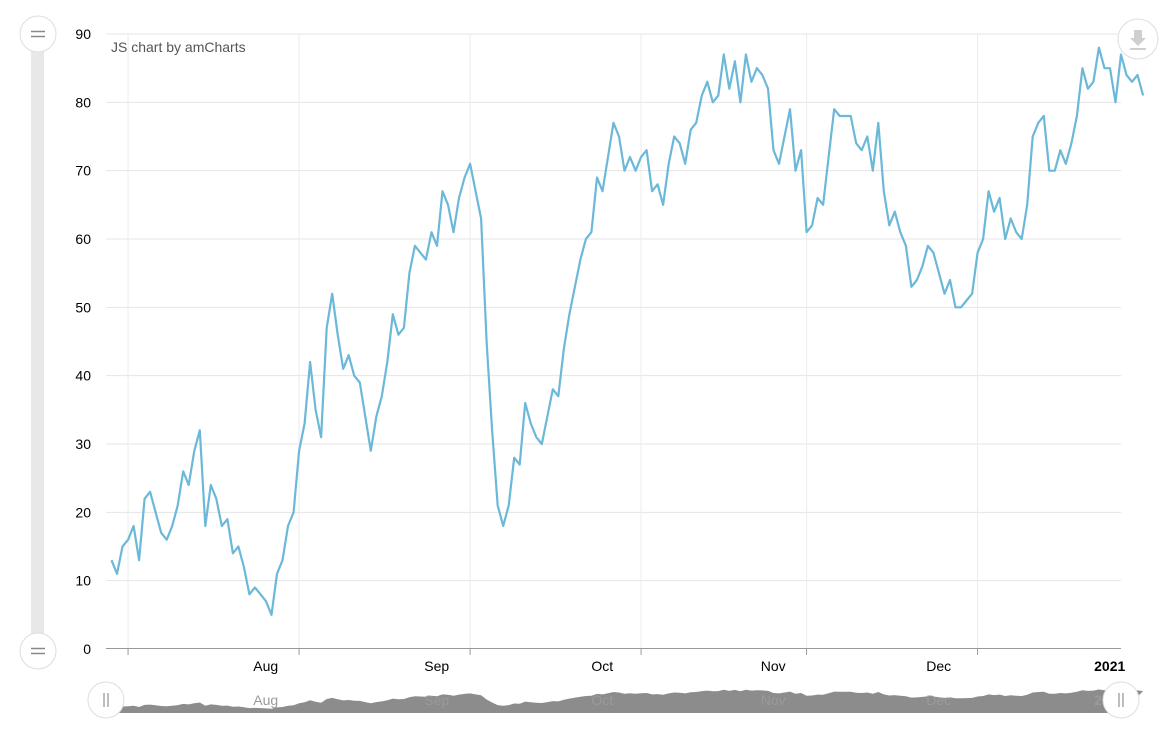  Describe the element at coordinates (938, 666) in the screenshot. I see `x-tick-label: Dec` at that location.